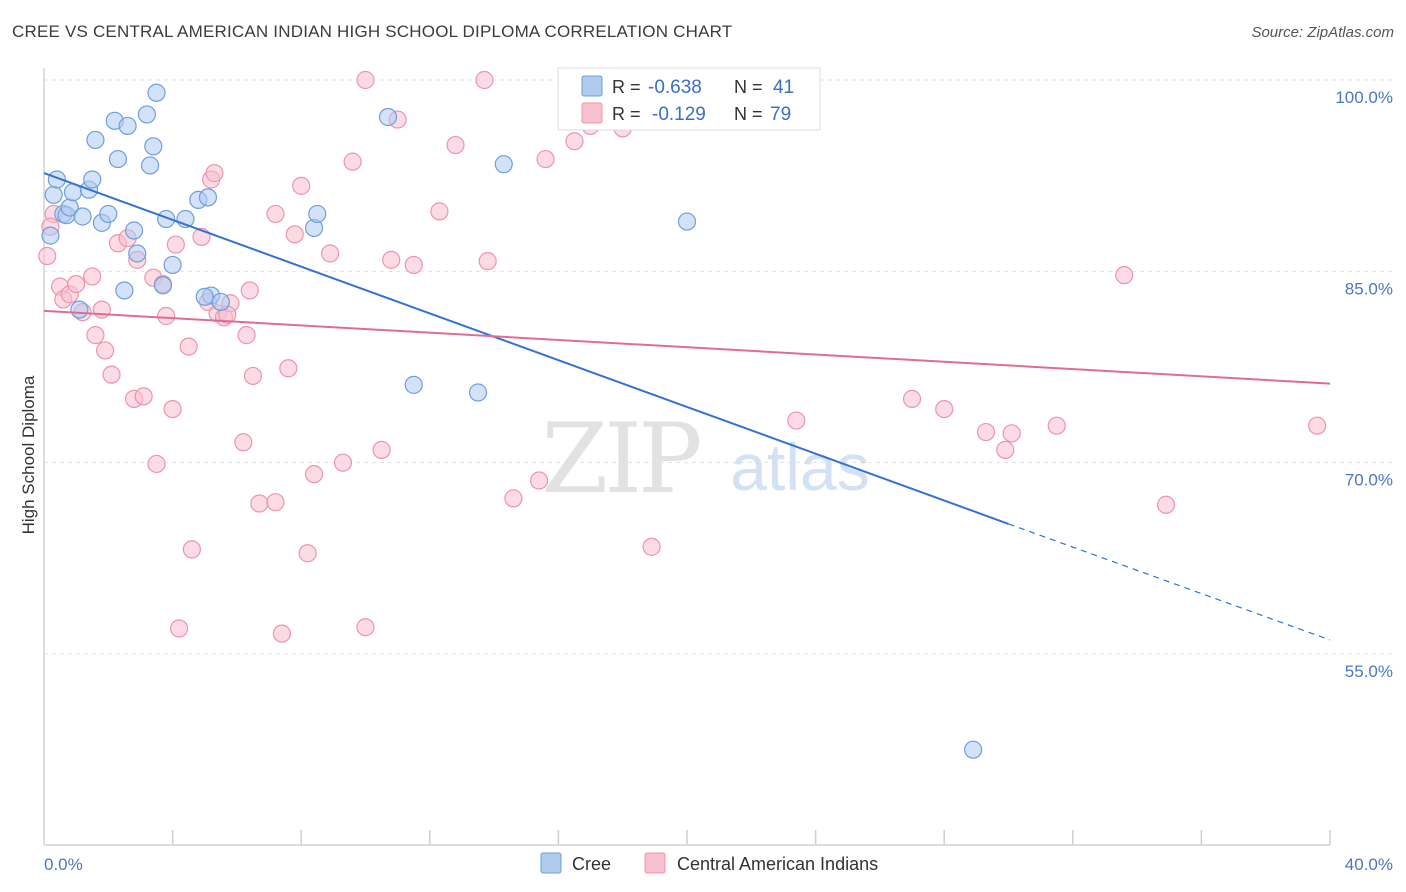  What do you see at coordinates (1369, 671) in the screenshot?
I see `y-tick-label-55: 55.0%` at bounding box center [1369, 671].